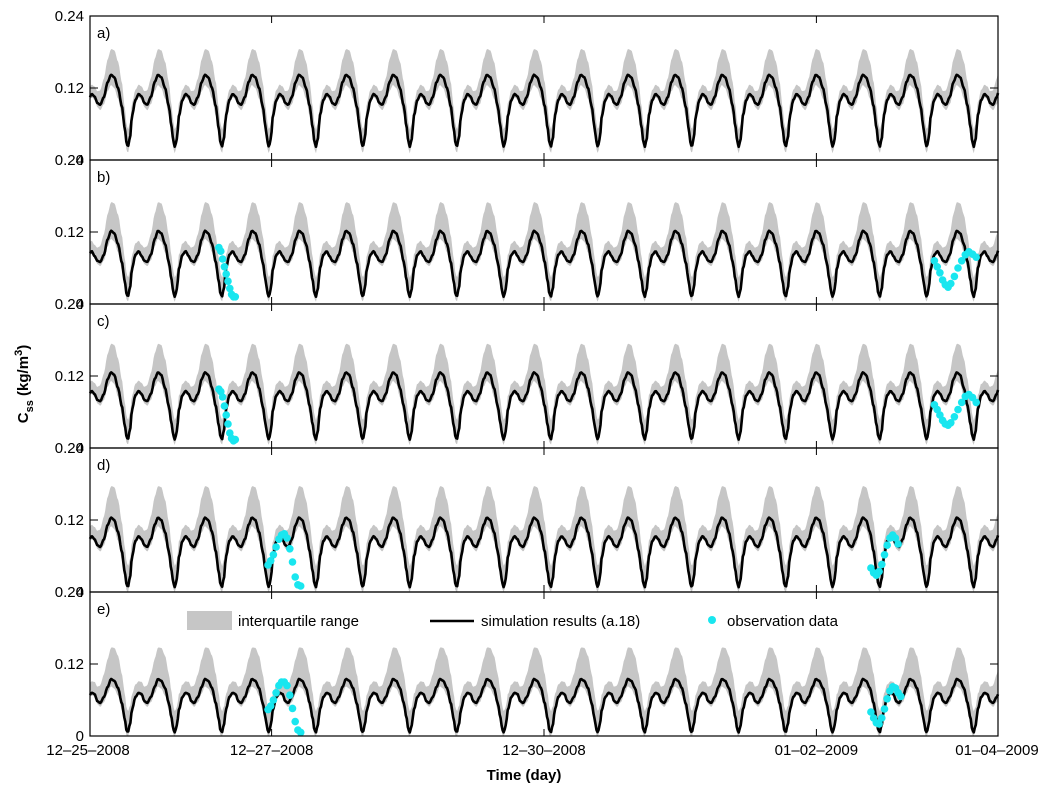  I want to click on legend-obs-marker, so click(712, 620).